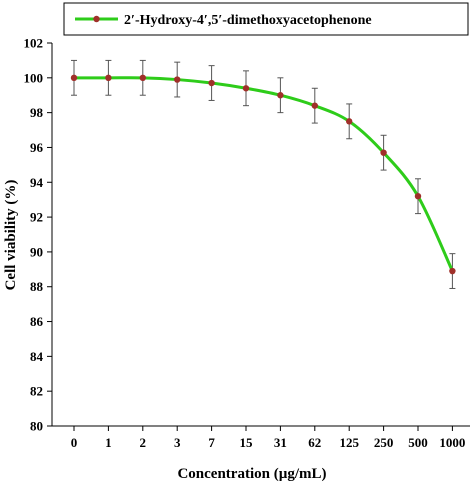 This screenshot has height=485, width=474. What do you see at coordinates (36, 251) in the screenshot?
I see `y-tick-label: 90` at bounding box center [36, 251].